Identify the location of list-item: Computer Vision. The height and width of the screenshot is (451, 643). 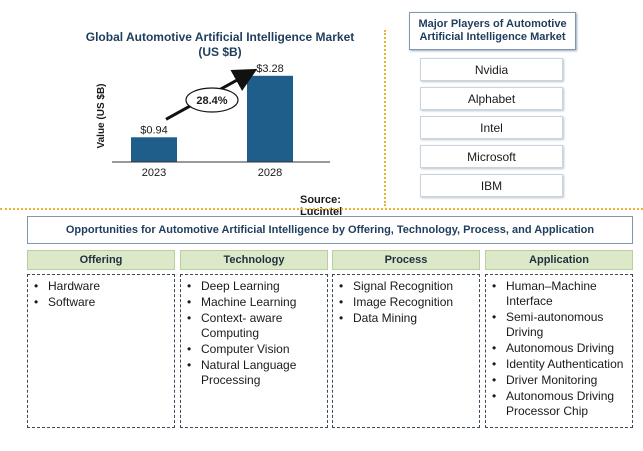
(254, 349).